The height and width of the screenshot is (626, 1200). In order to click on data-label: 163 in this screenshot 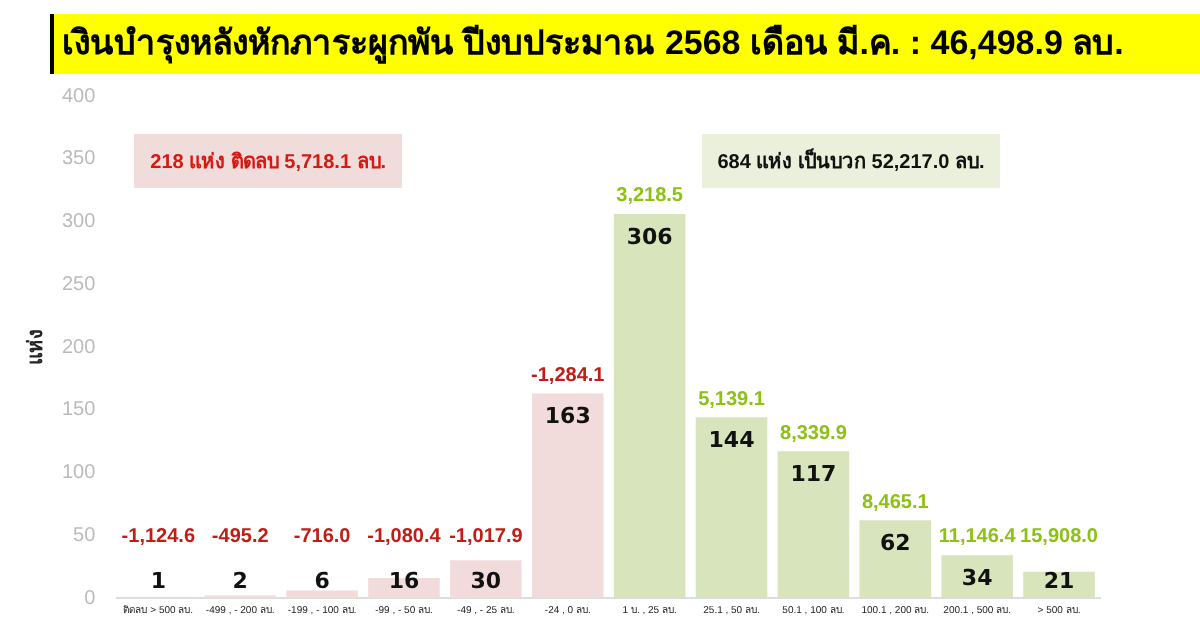, I will do `click(567, 416)`.